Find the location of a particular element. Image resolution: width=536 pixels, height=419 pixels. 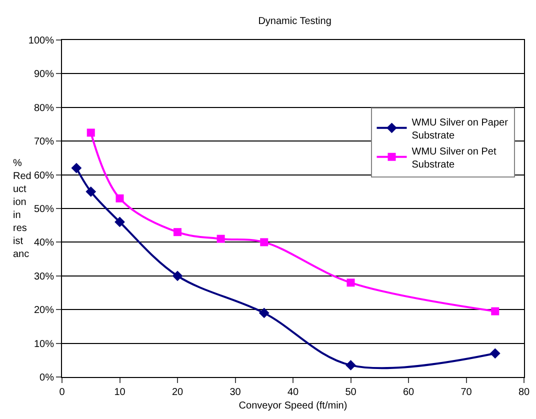

y-tick-label: 90% is located at coordinates (44, 74).